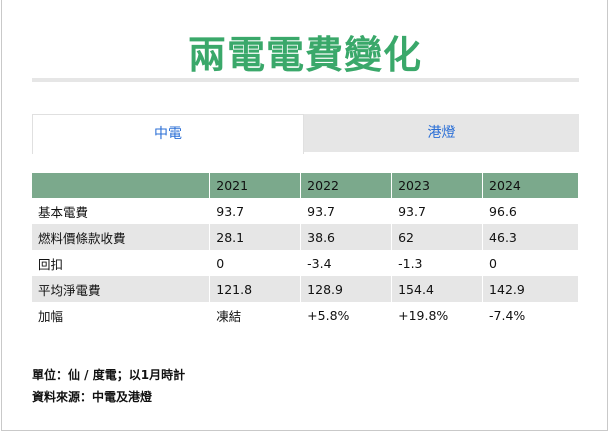 The height and width of the screenshot is (432, 610). Describe the element at coordinates (305, 134) in the screenshot. I see `tab-bar: 中電 港燈` at that location.